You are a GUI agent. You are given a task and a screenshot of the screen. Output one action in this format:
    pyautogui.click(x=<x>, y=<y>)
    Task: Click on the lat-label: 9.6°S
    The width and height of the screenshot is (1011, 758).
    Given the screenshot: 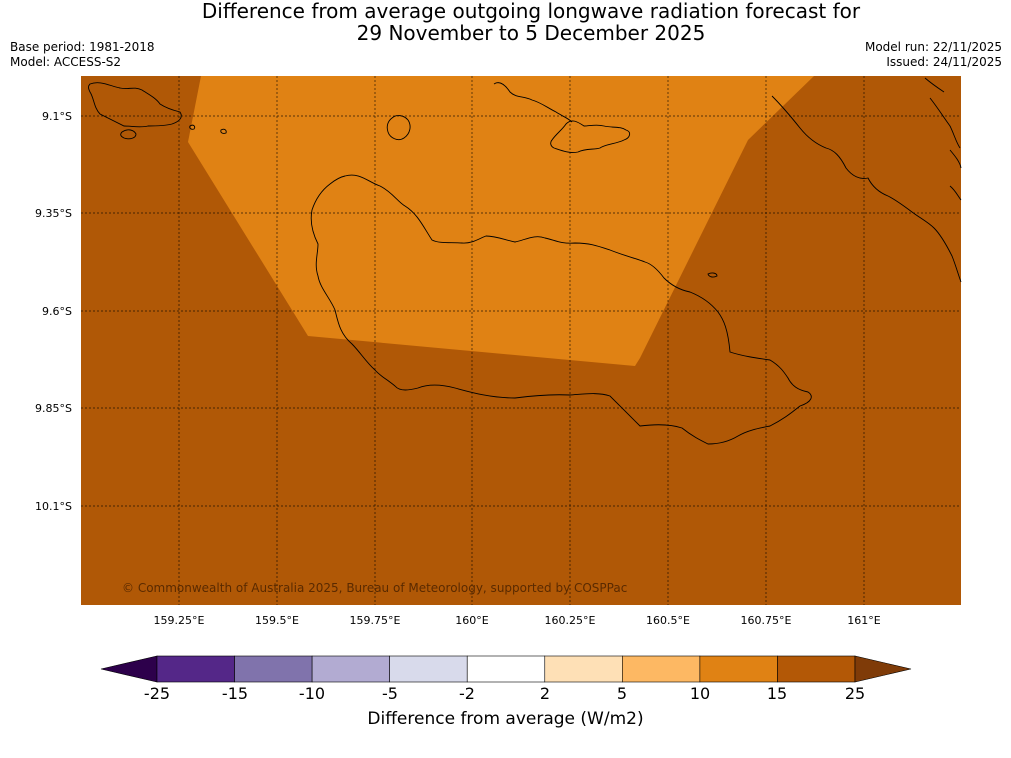 What is the action you would take?
    pyautogui.click(x=57, y=311)
    